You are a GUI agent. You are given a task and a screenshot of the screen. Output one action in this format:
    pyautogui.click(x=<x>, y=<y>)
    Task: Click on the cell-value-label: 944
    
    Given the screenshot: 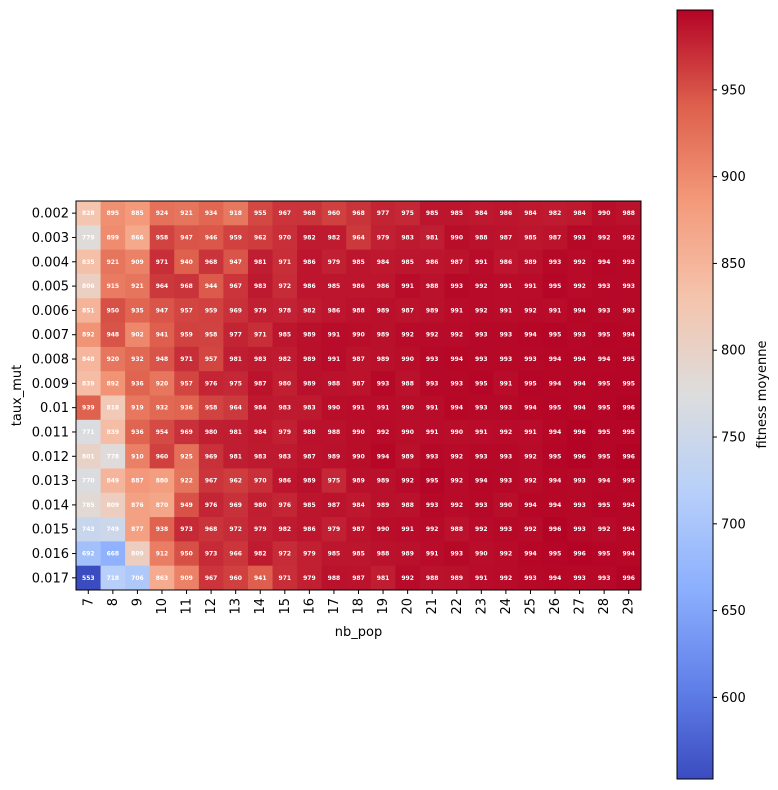 What is the action you would take?
    pyautogui.click(x=211, y=286)
    